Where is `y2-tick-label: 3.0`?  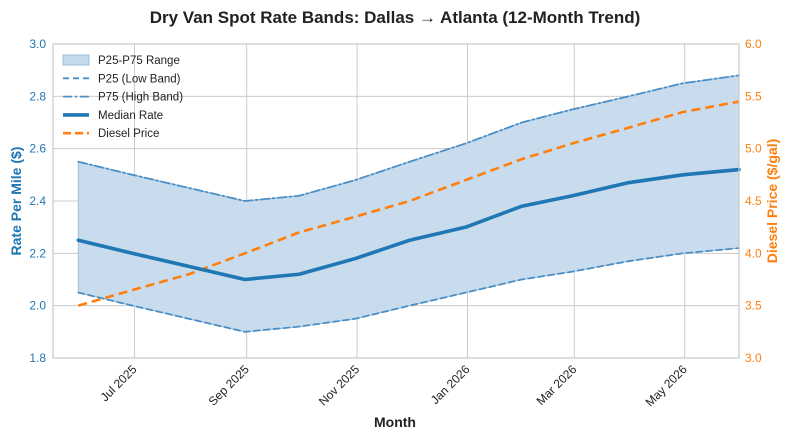
y2-tick-label: 3.0 is located at coordinates (753, 358).